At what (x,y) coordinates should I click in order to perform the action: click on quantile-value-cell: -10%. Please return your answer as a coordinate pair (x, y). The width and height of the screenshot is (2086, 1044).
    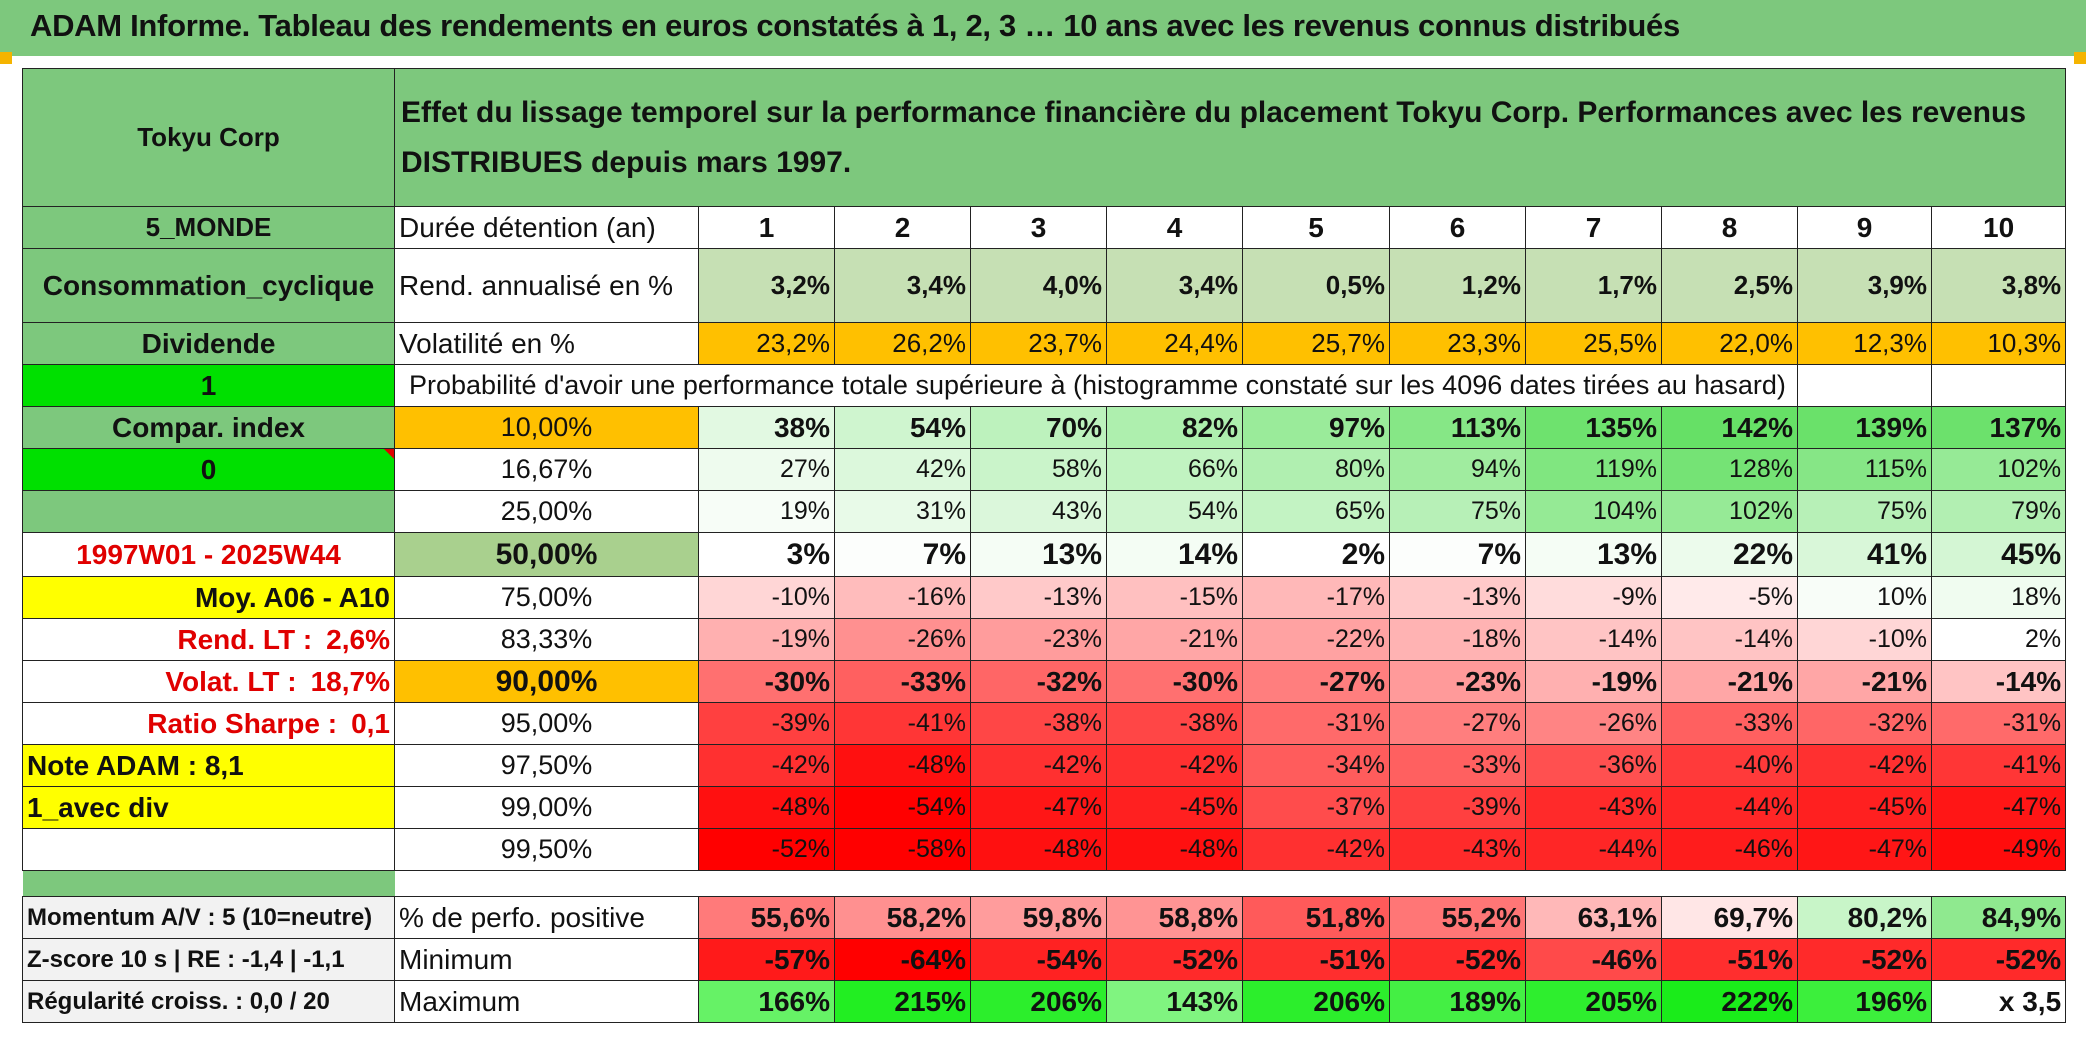
    Looking at the image, I should click on (766, 597).